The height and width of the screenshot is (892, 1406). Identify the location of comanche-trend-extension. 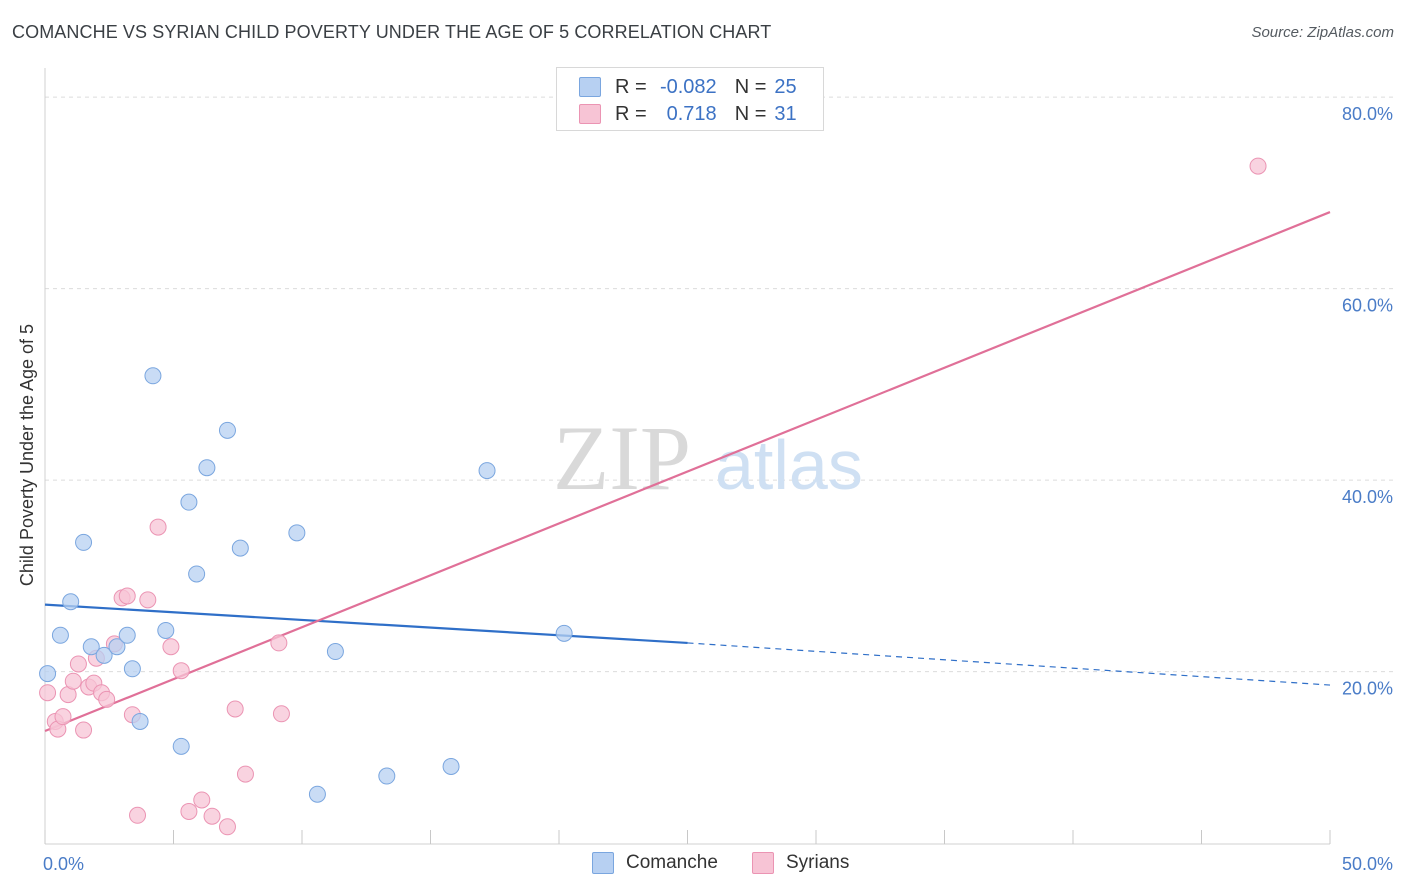
(1009, 664).